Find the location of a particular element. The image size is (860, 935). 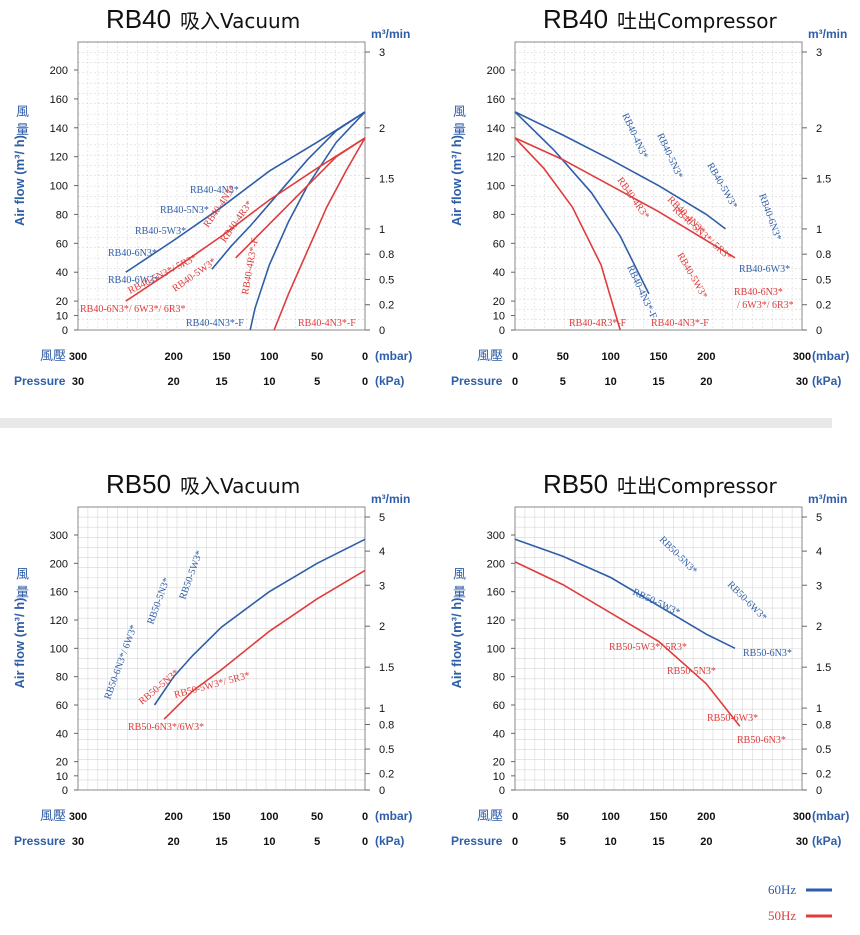

curve-label: RB50-6N3* is located at coordinates (761, 740).